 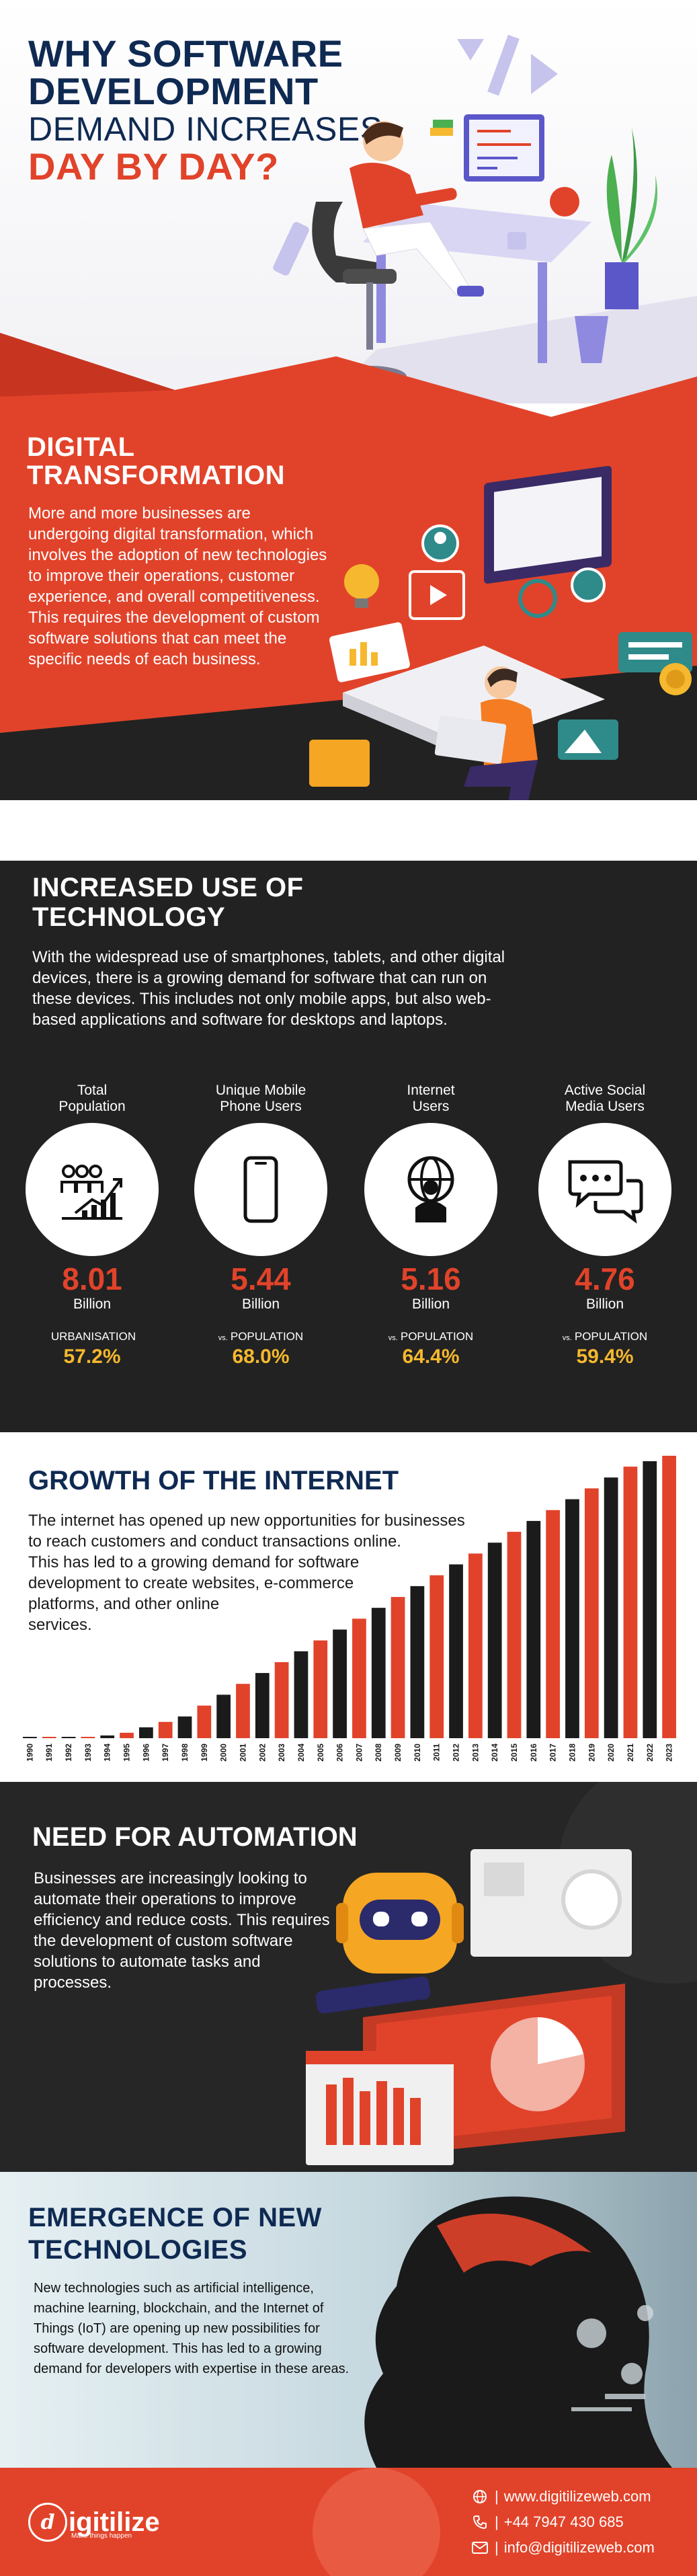 I want to click on tick-label-1997: 1997, so click(x=165, y=1753).